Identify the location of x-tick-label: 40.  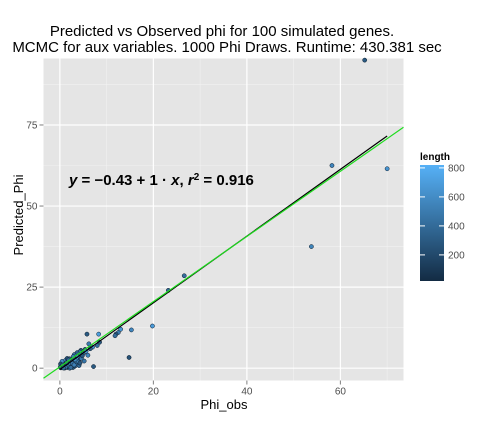
(247, 392).